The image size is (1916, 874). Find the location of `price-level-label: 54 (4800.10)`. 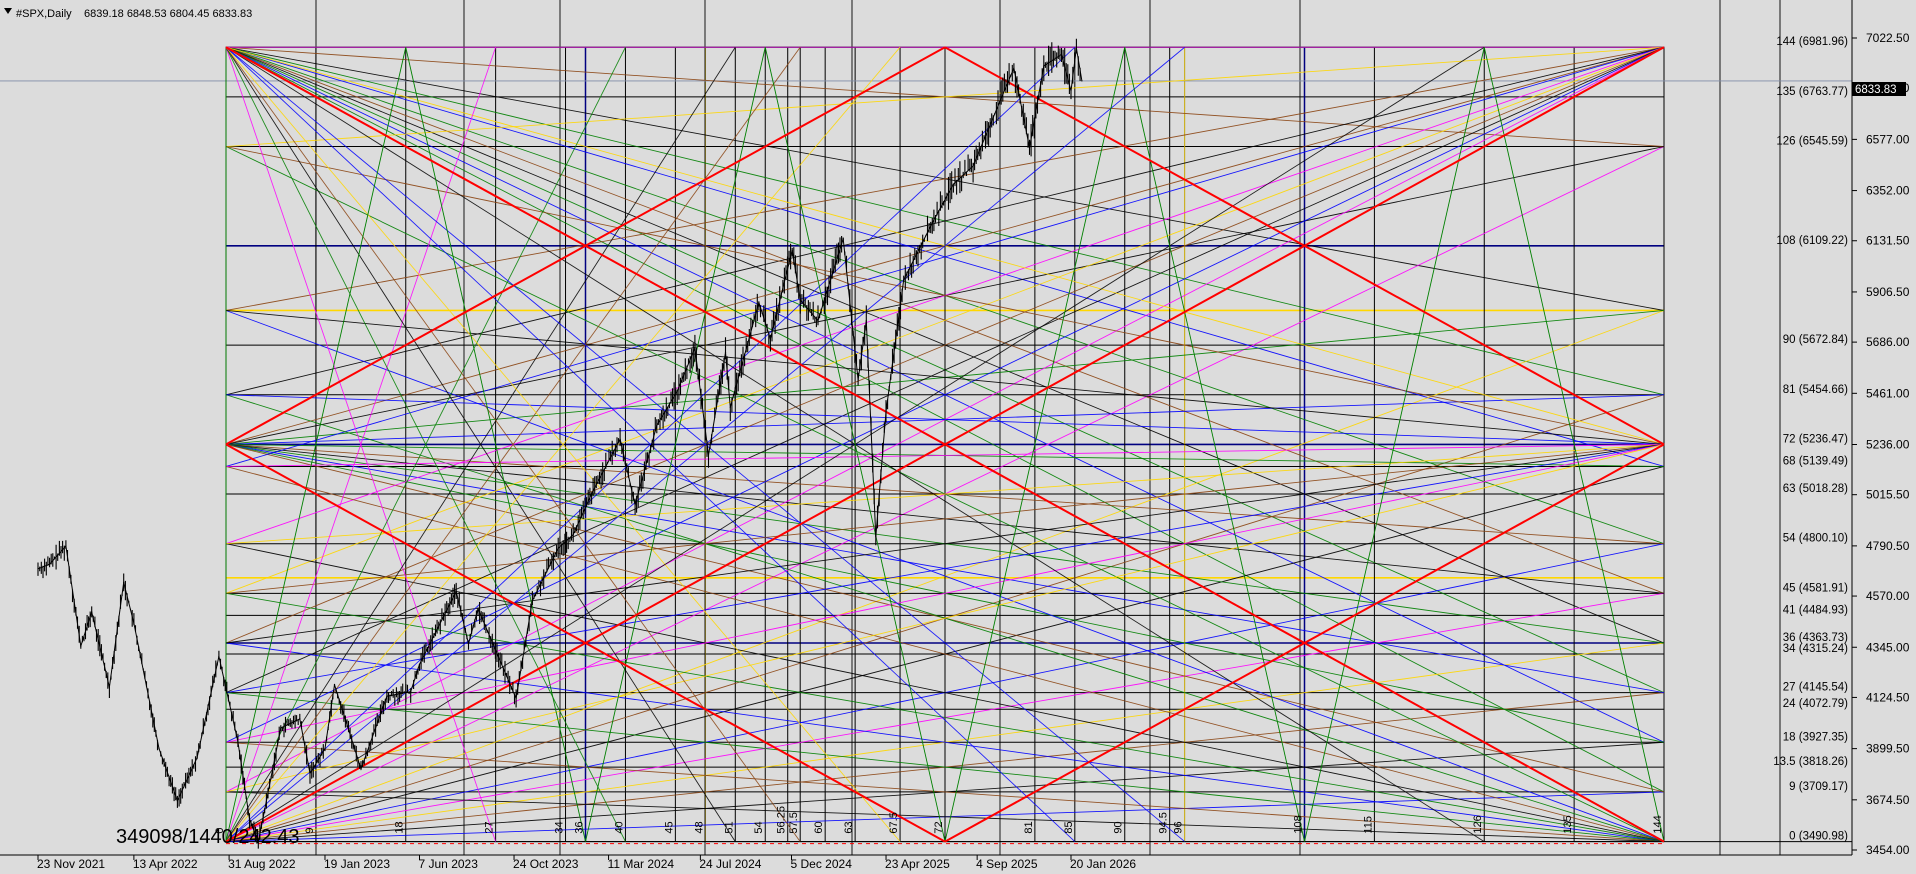

price-level-label: 54 (4800.10) is located at coordinates (1815, 539).